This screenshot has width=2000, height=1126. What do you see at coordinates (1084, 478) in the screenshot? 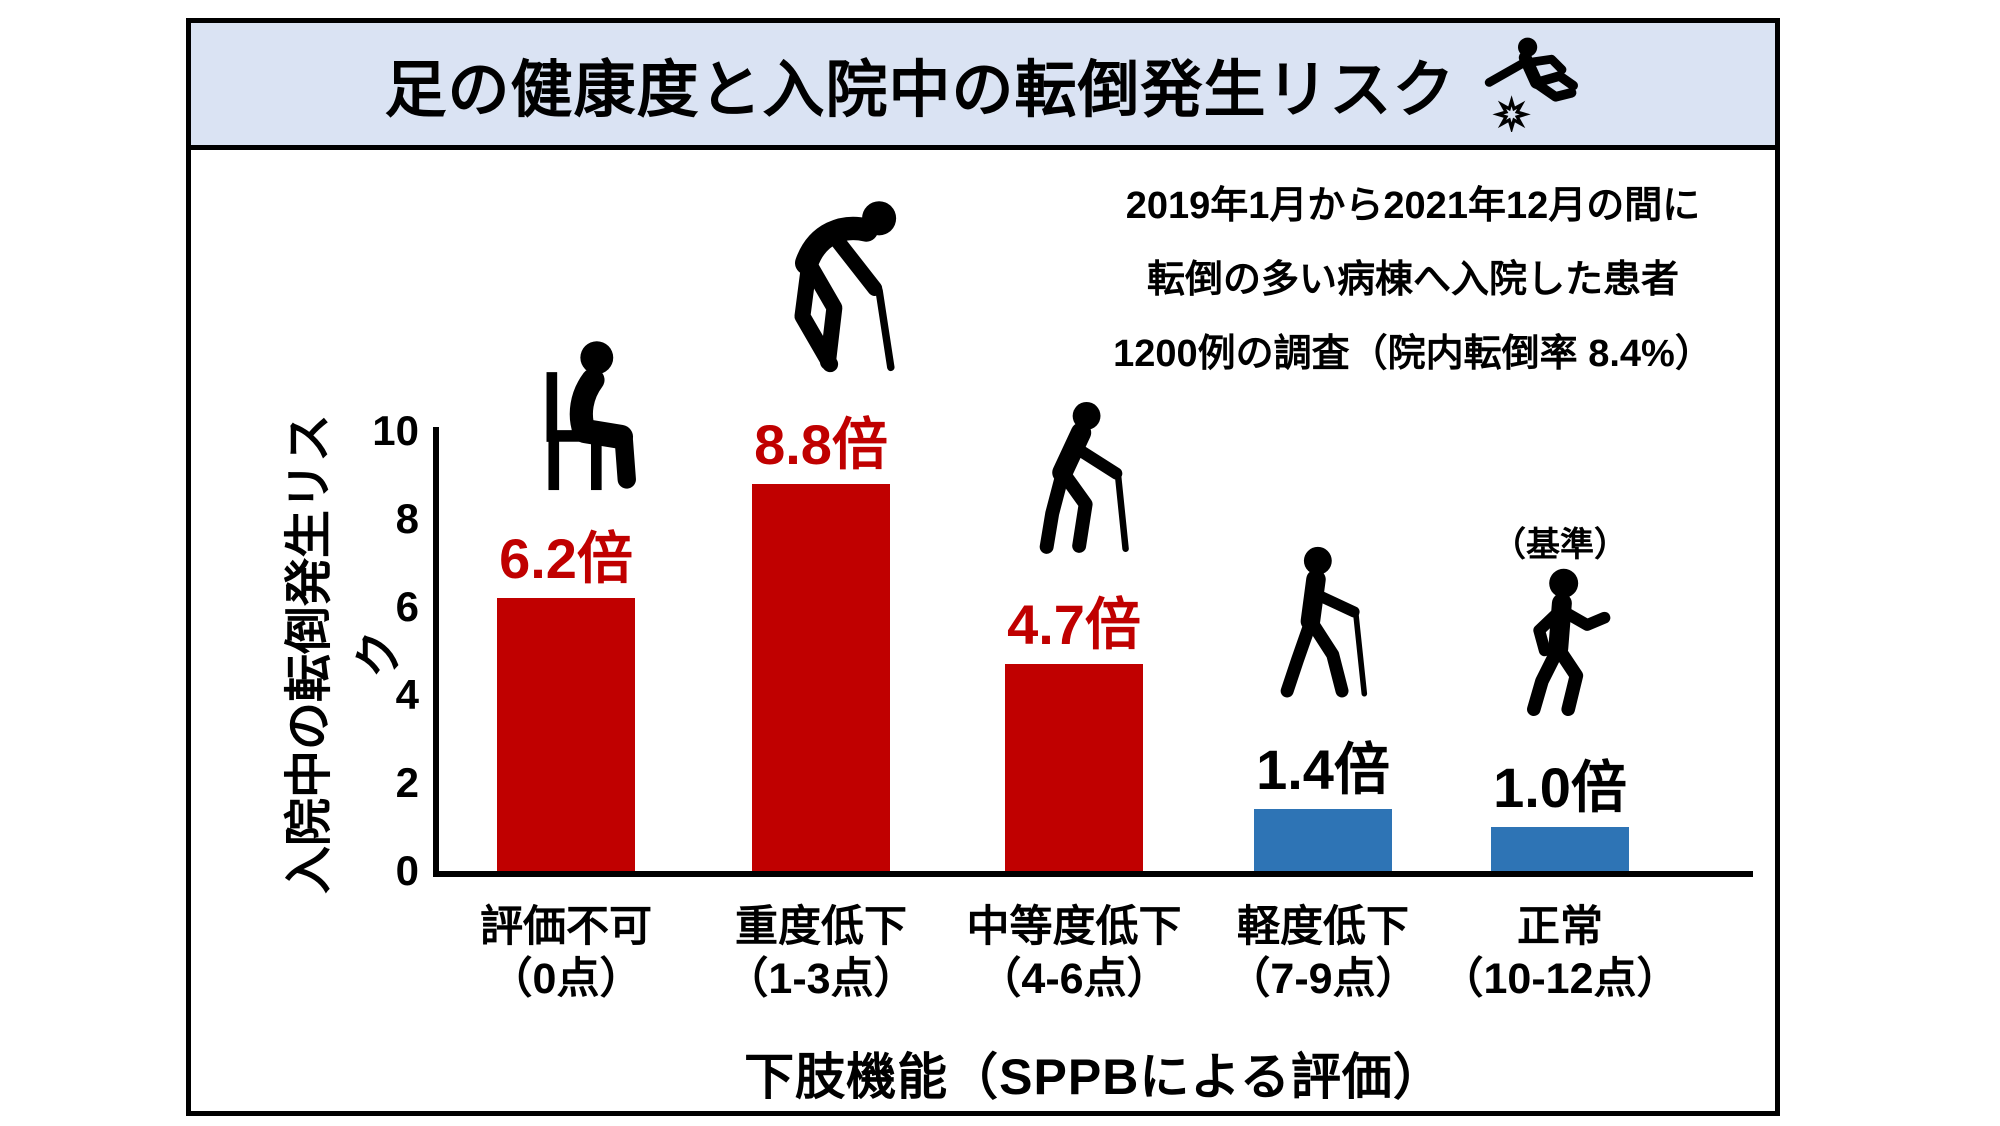
I see `person-stooped-with-cane-icon` at bounding box center [1084, 478].